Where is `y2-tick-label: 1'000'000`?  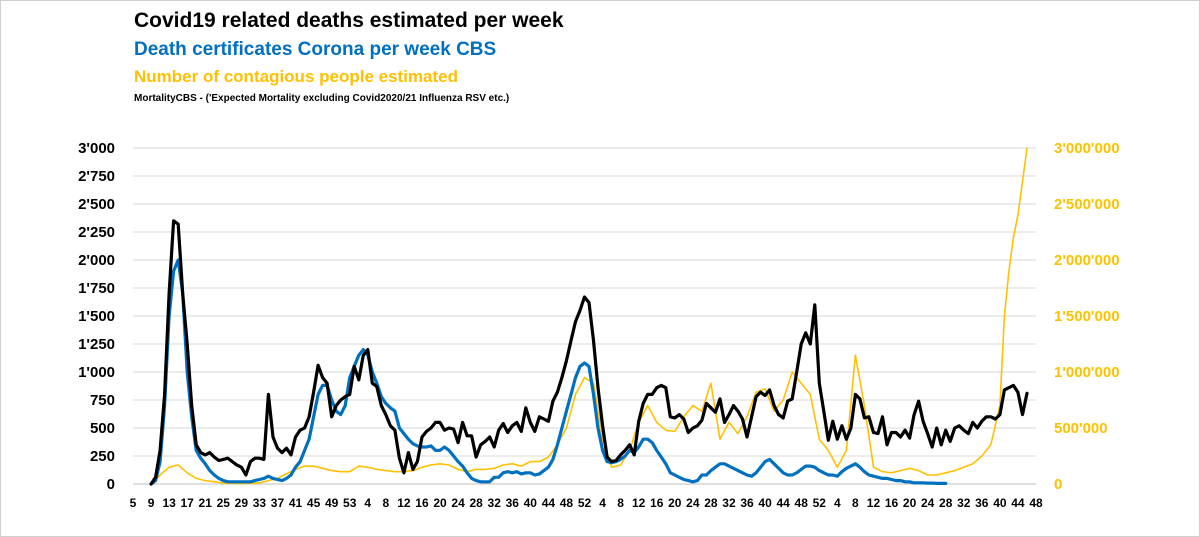 y2-tick-label: 1'000'000 is located at coordinates (1087, 372).